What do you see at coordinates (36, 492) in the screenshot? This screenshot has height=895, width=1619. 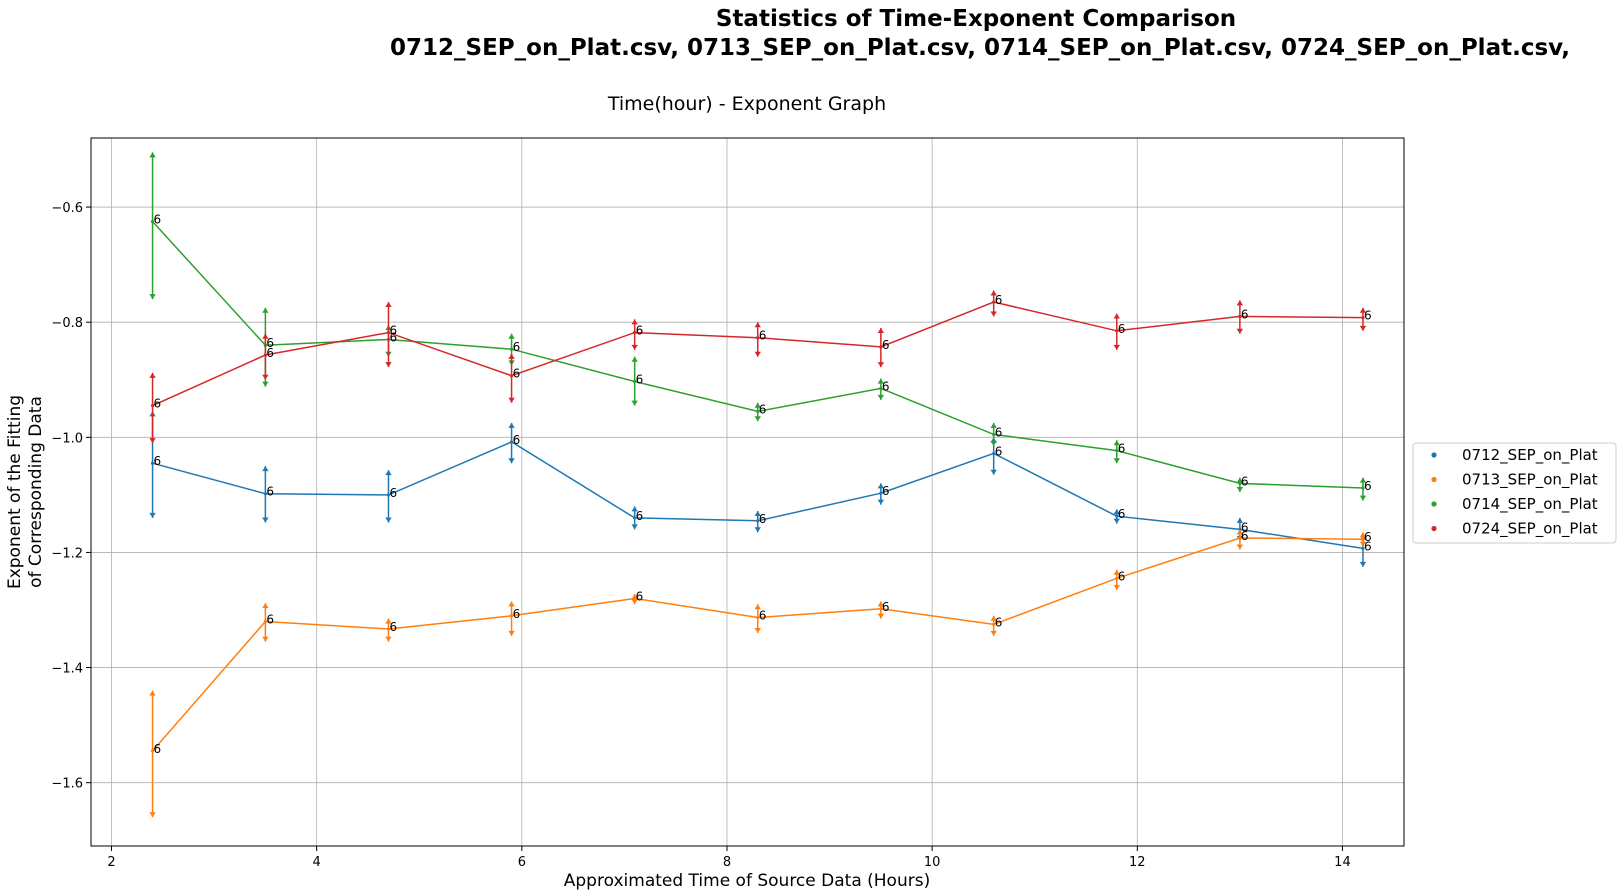 I see `y-axis-label-line2: of Corresponding Data` at bounding box center [36, 492].